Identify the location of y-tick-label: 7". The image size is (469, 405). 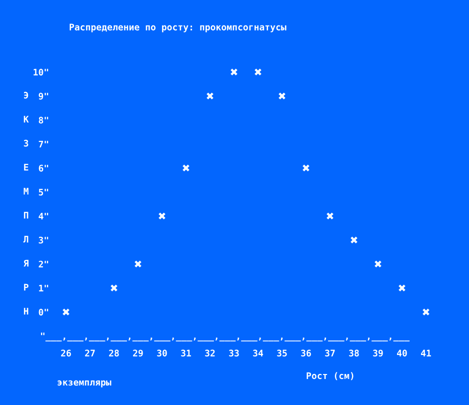
(43, 144).